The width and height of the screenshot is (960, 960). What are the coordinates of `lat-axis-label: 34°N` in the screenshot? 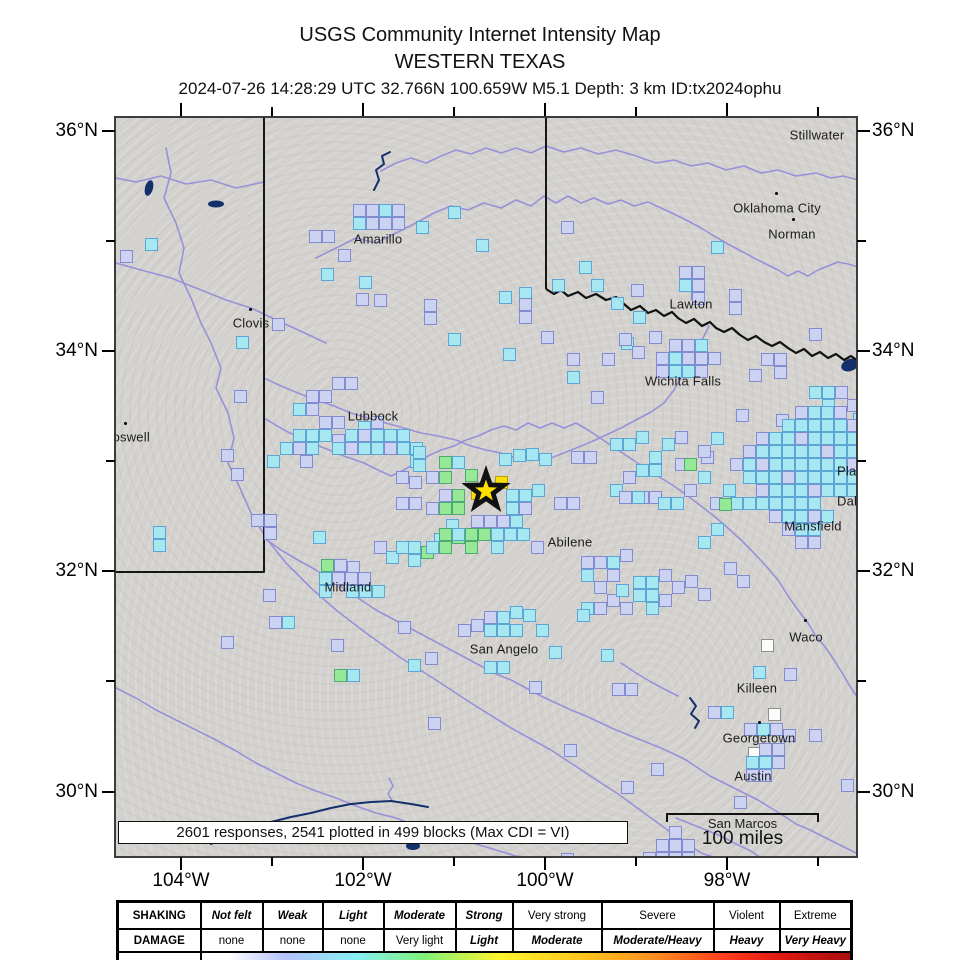 It's located at (76, 350).